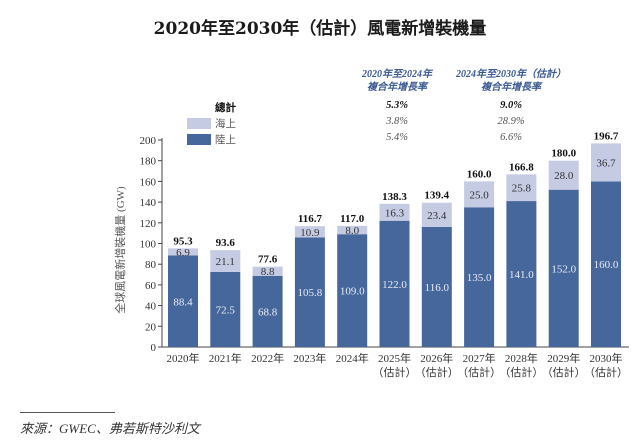 The height and width of the screenshot is (447, 640). I want to click on x-tick-label: 2020年, so click(183, 358).